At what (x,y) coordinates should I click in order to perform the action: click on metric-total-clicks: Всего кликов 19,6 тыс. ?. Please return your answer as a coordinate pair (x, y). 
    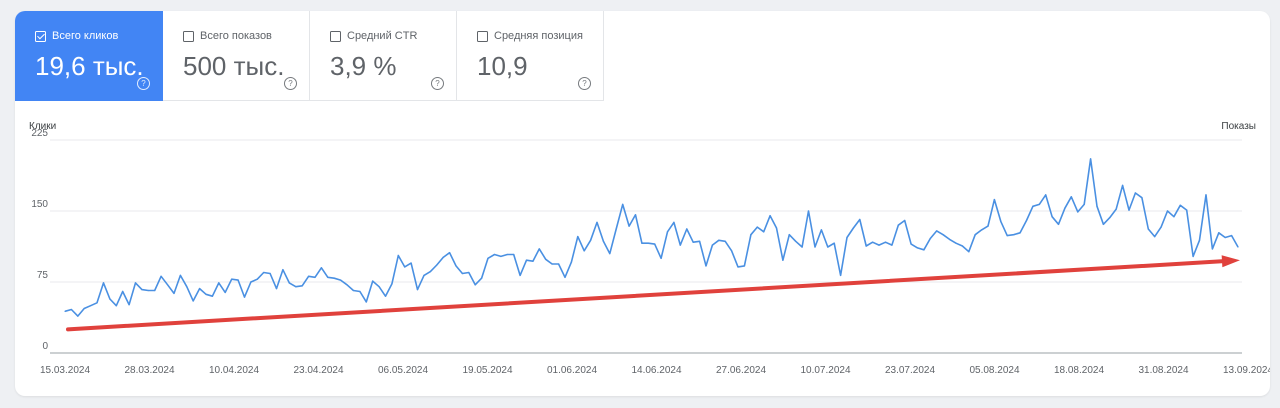
    Looking at the image, I should click on (89, 56).